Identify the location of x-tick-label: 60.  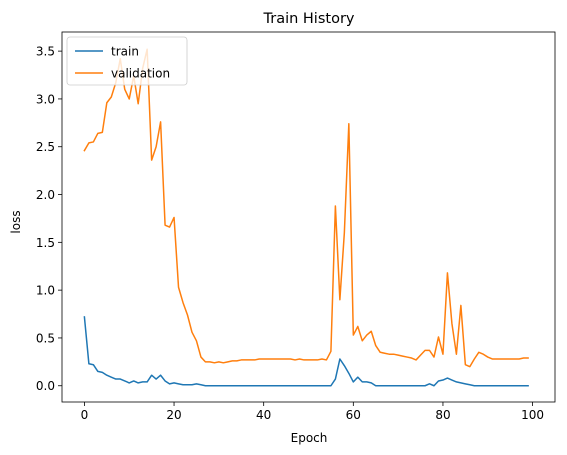
(353, 415).